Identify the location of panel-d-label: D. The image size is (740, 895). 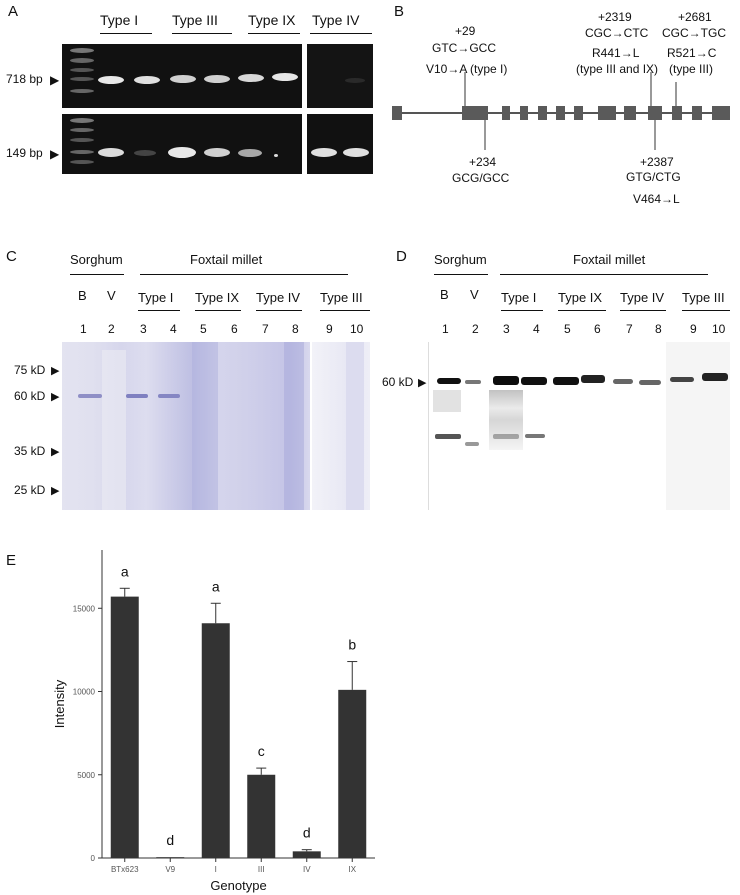
(401, 256).